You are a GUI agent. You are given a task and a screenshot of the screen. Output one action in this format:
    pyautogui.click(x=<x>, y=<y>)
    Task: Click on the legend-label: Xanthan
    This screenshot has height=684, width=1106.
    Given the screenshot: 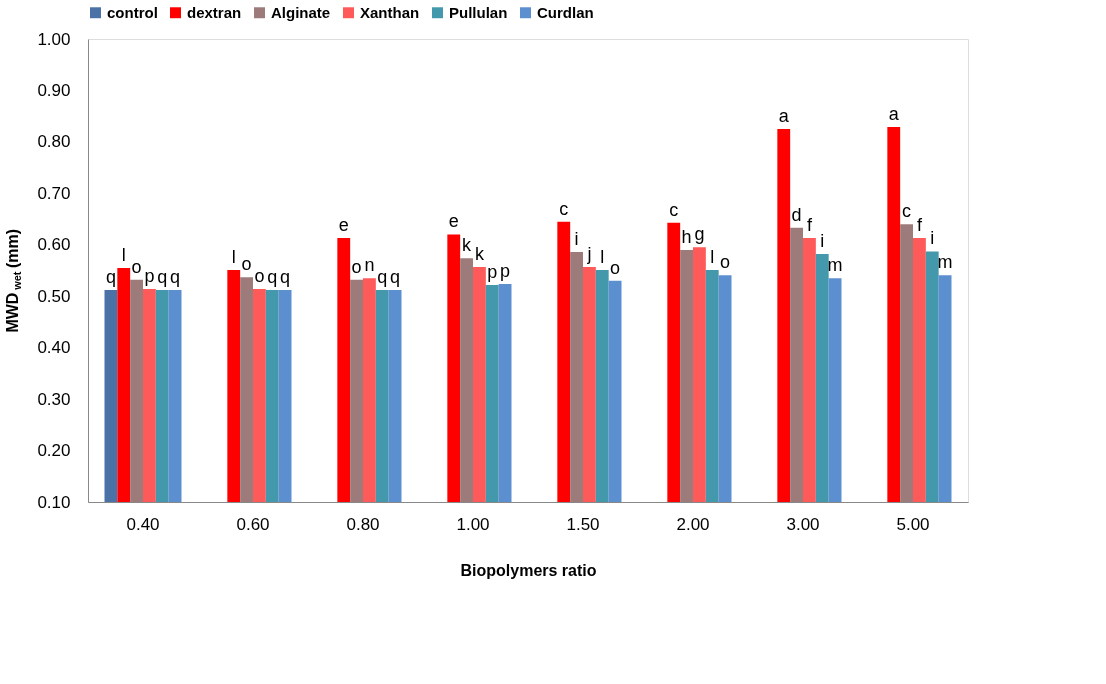 What is the action you would take?
    pyautogui.click(x=390, y=12)
    